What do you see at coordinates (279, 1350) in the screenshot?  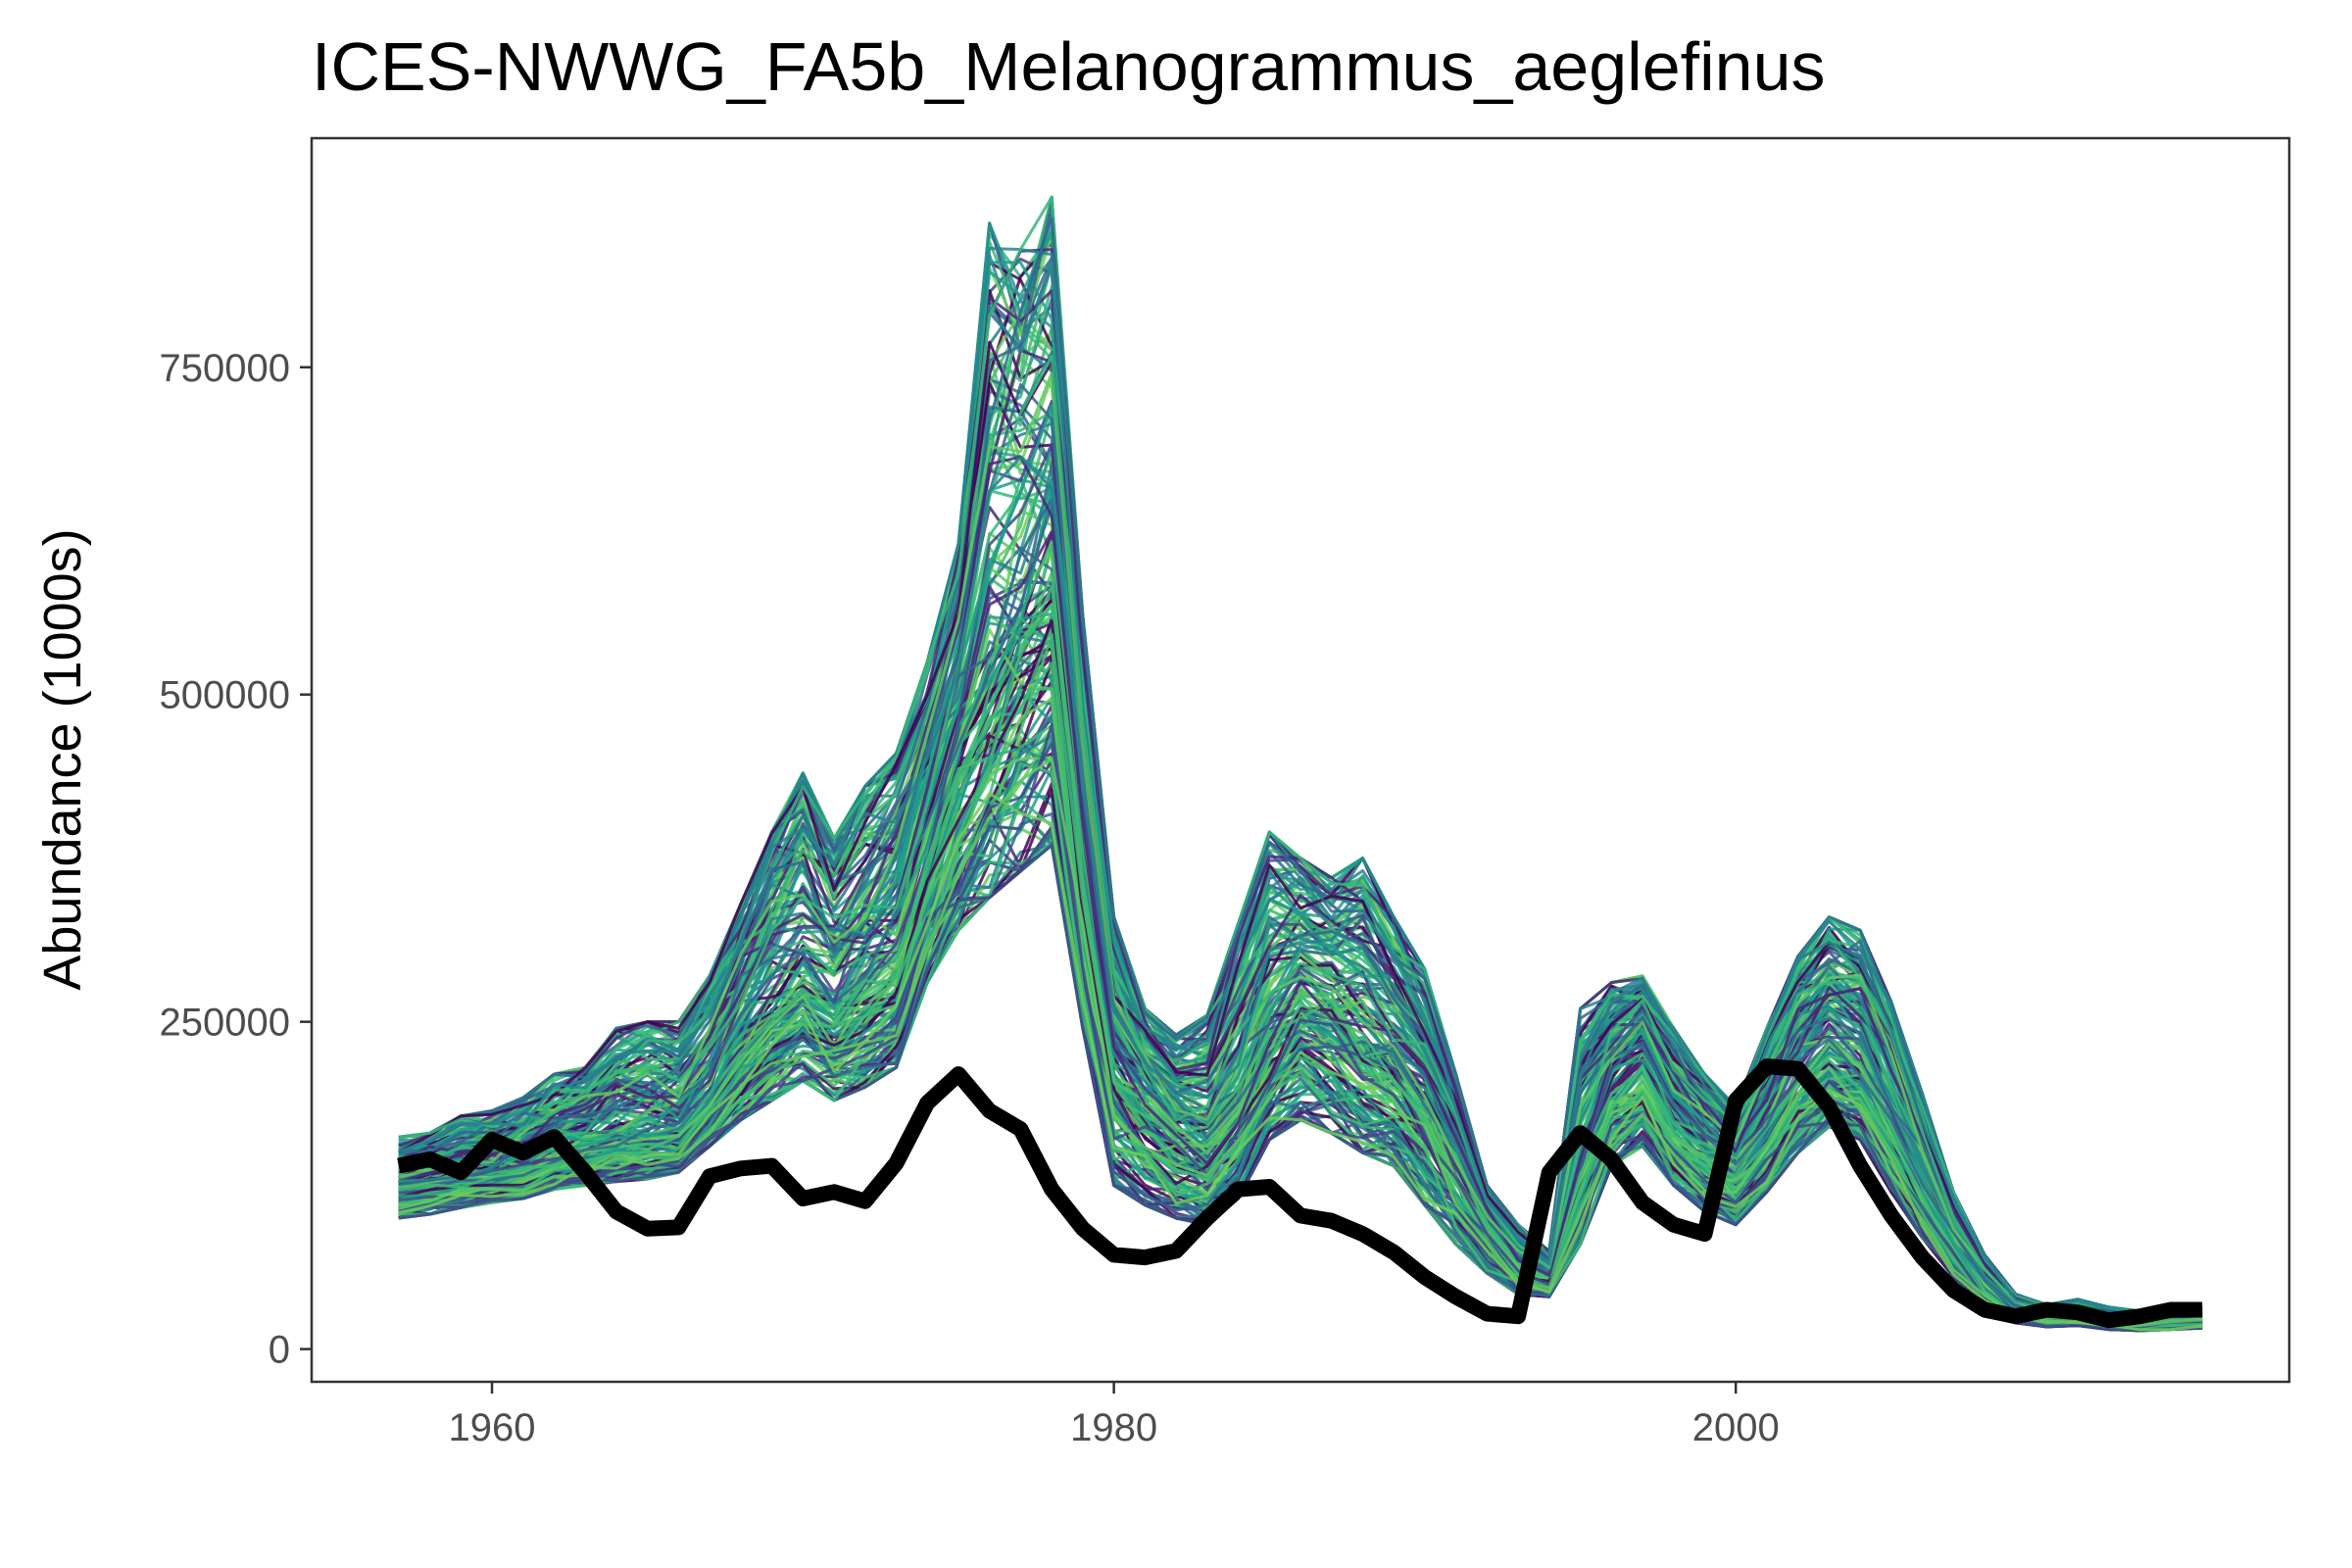 I see `y-tick-label: 0` at bounding box center [279, 1350].